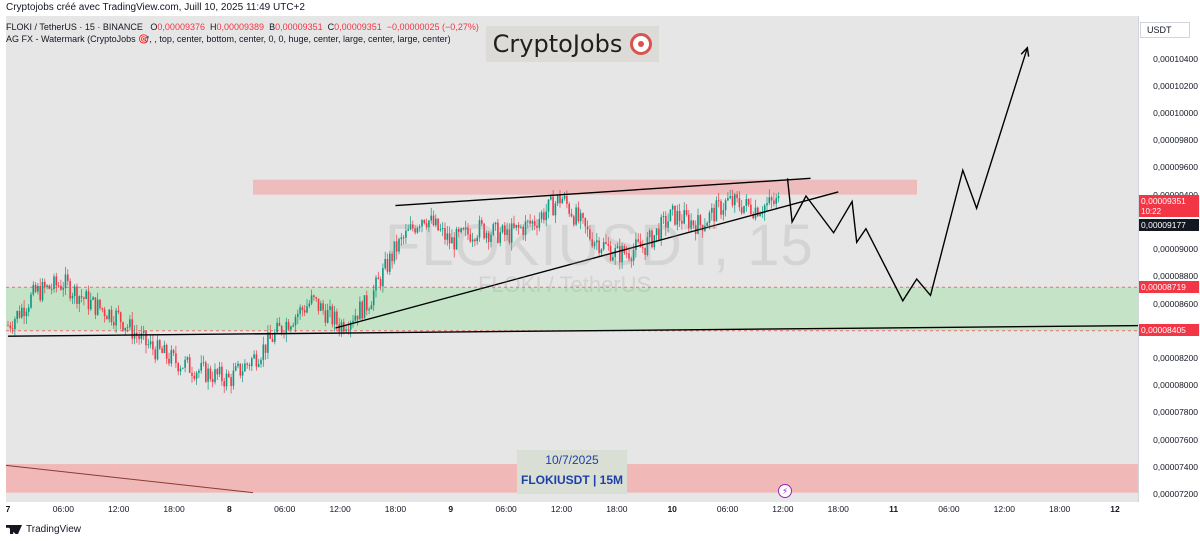 This screenshot has height=541, width=1200. What do you see at coordinates (1169, 225) in the screenshot?
I see `level-badge-1: 0,00009177` at bounding box center [1169, 225].